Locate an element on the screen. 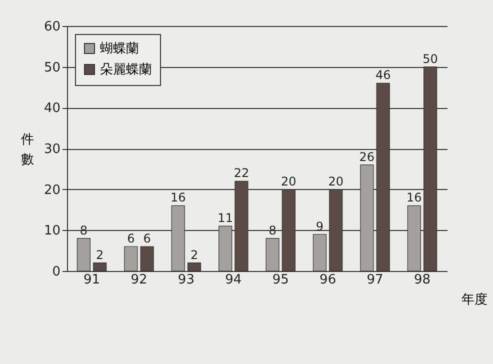  legend-label: 蝴蝶蘭 is located at coordinates (119, 49).